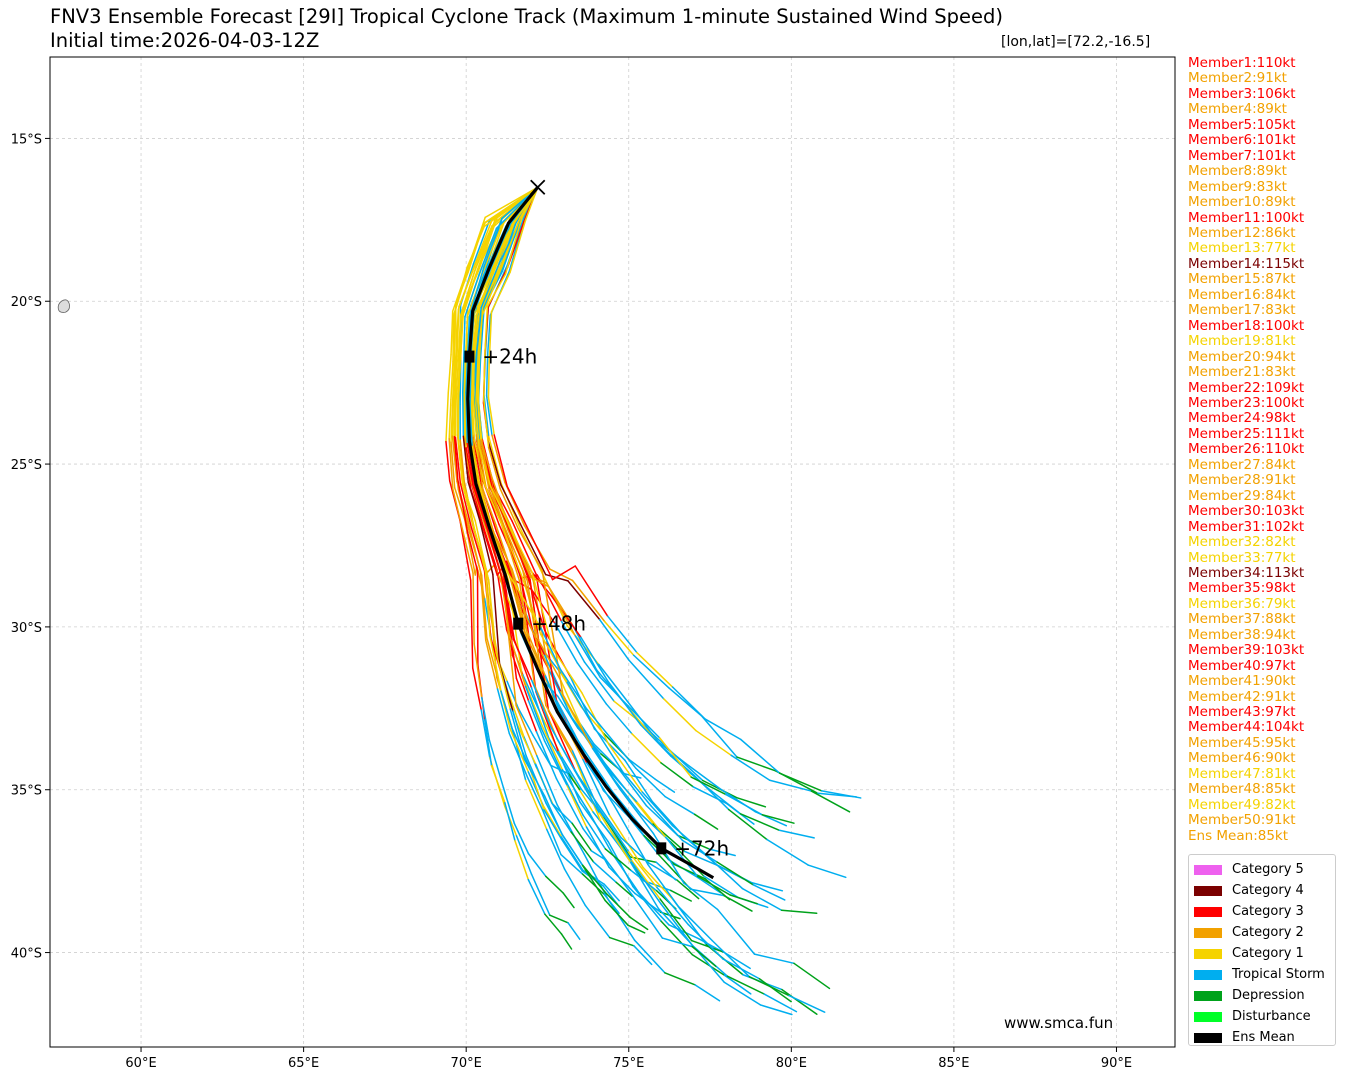 Image resolution: width=1347 pixels, height=1078 pixels. What do you see at coordinates (1076, 42) in the screenshot?
I see `position-readout: [lon,lat]=[72.2,-16.5]` at bounding box center [1076, 42].